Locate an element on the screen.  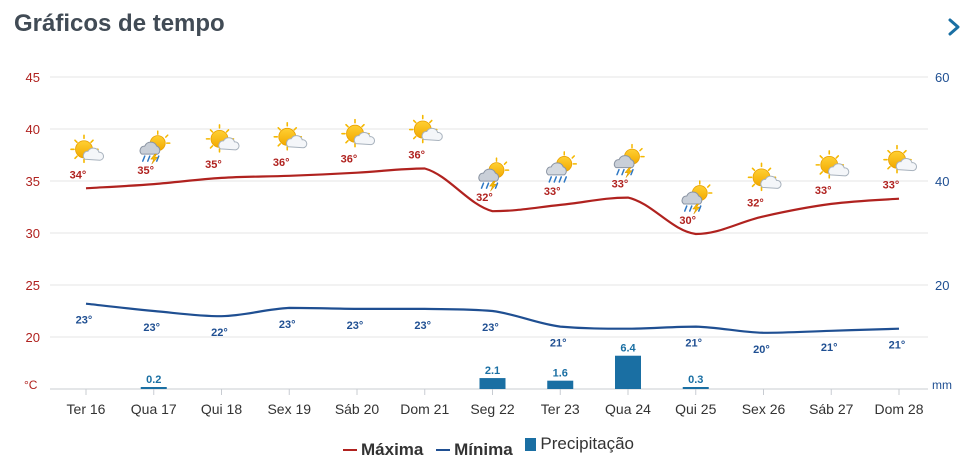
min-temp-label: 22° is located at coordinates (219, 333).